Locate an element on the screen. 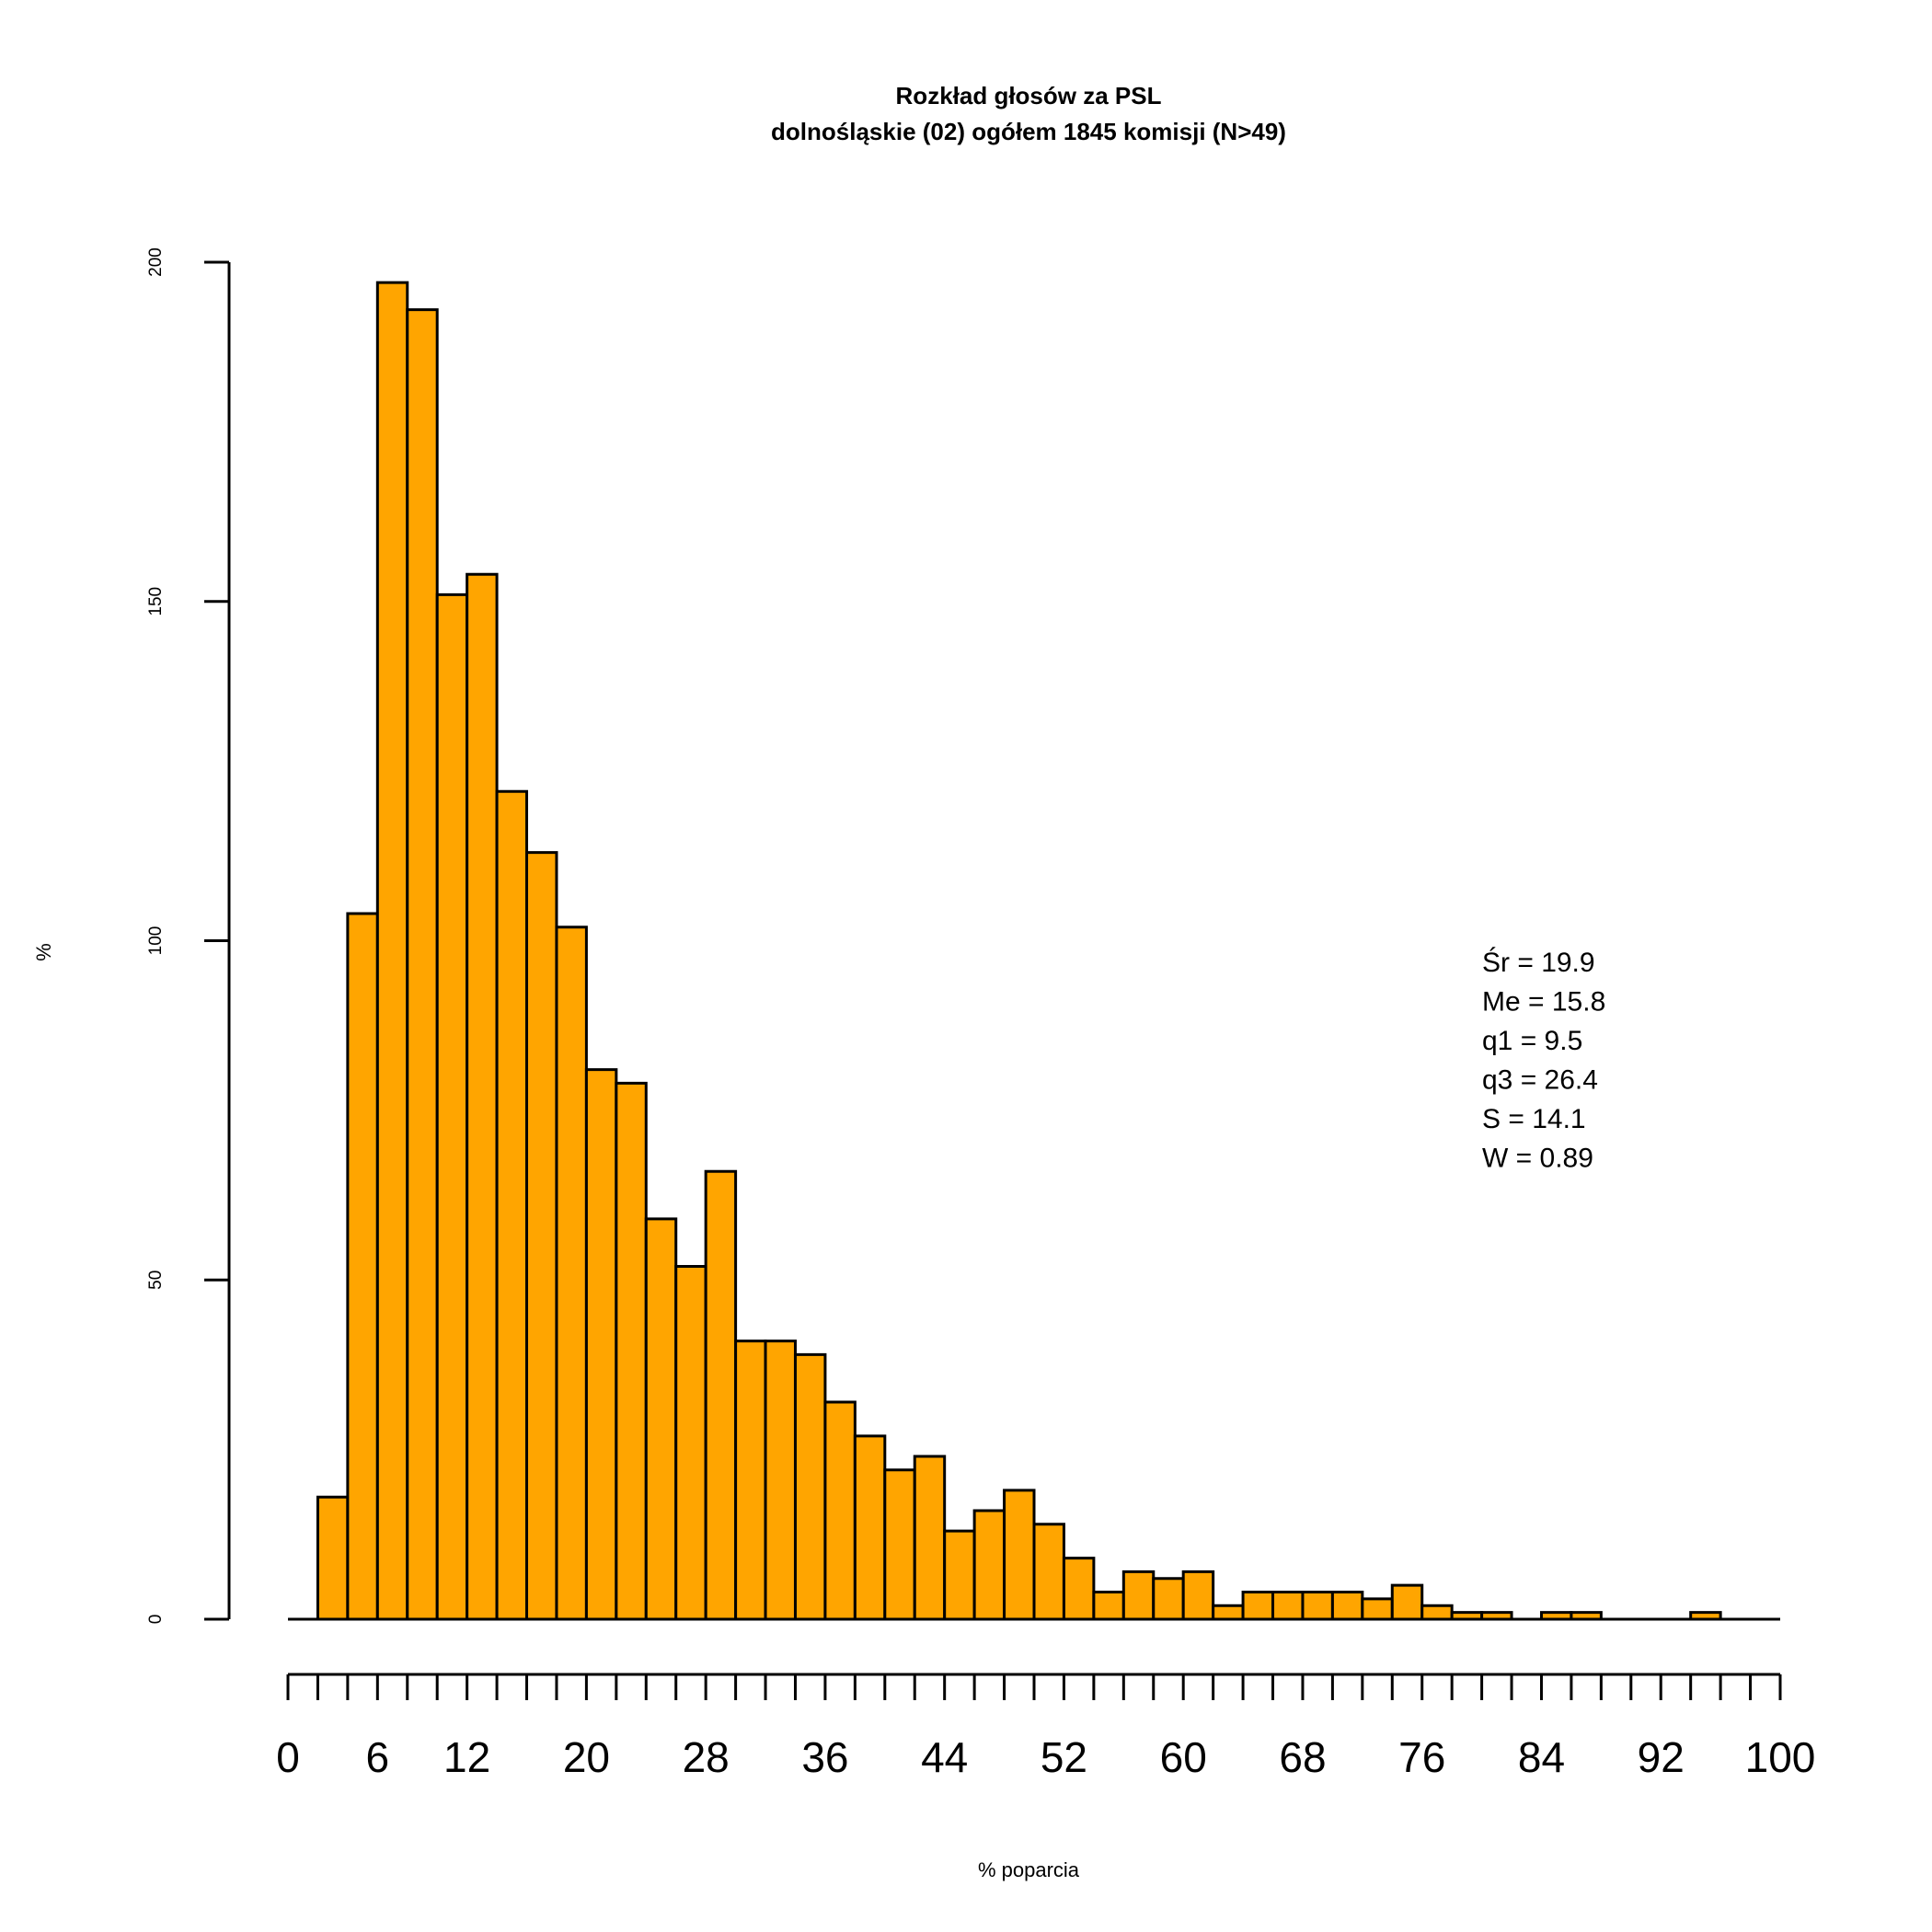 The width and height of the screenshot is (1932, 1932). x-tick-label: 12 is located at coordinates (466, 1757).